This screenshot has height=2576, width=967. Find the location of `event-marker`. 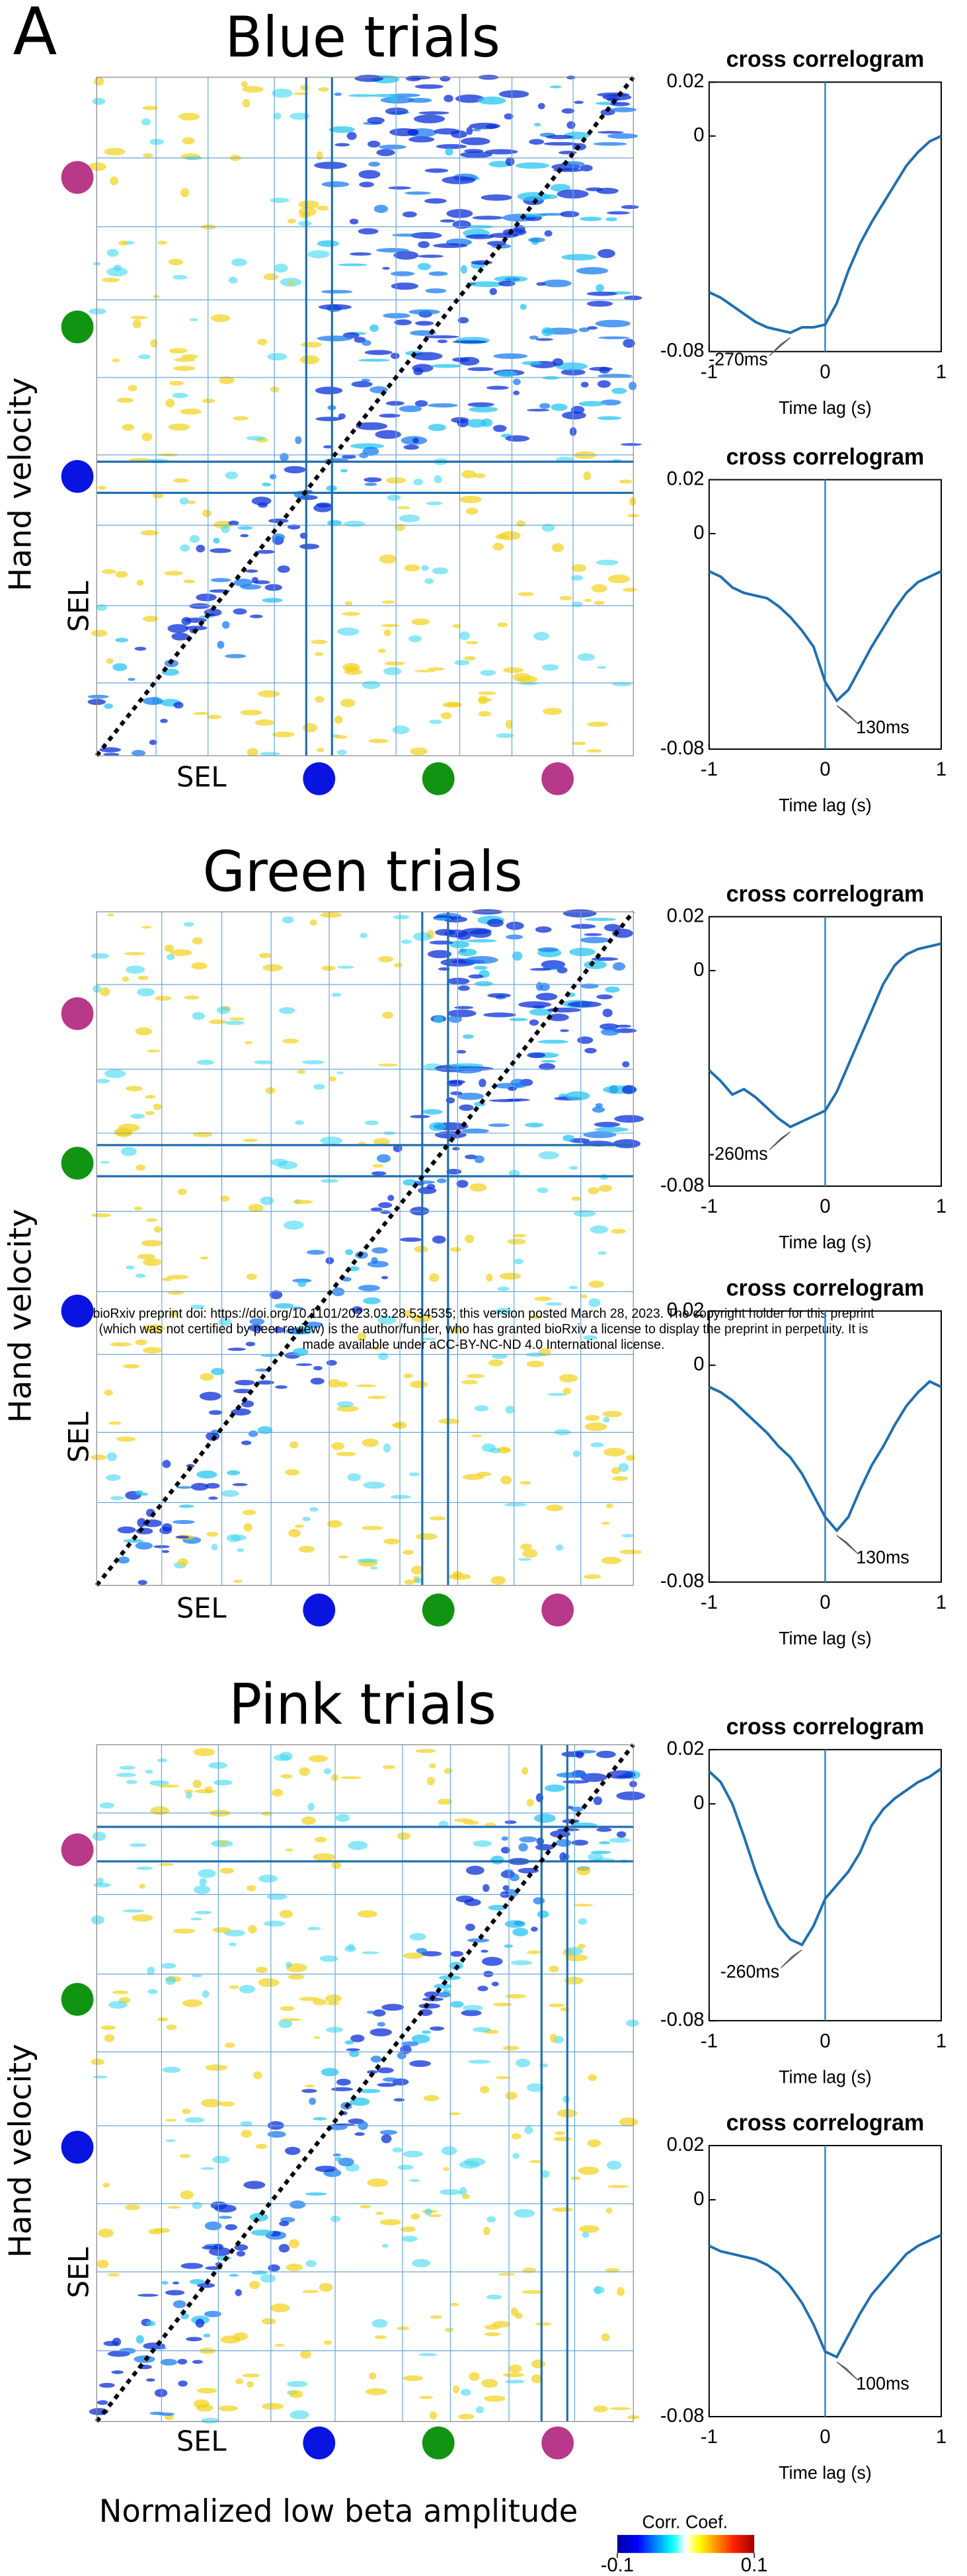

event-marker is located at coordinates (558, 1610).